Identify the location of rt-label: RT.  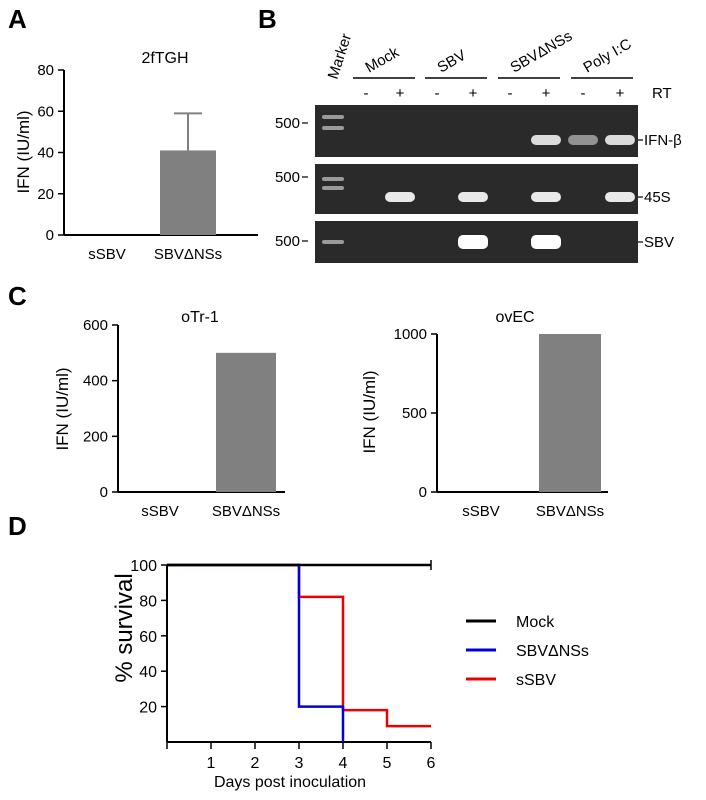
(662, 93).